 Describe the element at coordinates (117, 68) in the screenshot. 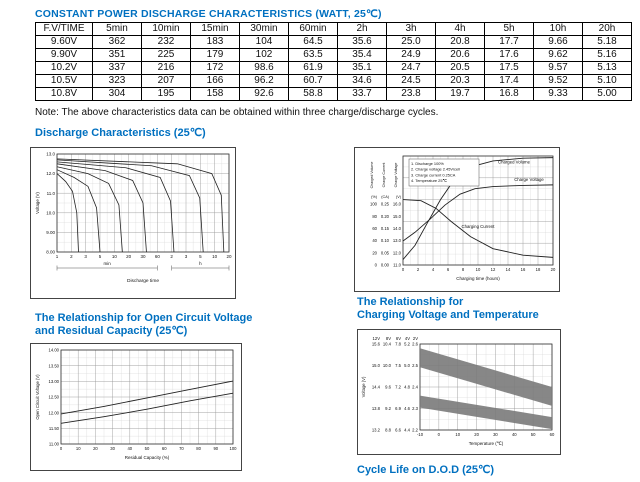

I see `table-cell: 337` at that location.